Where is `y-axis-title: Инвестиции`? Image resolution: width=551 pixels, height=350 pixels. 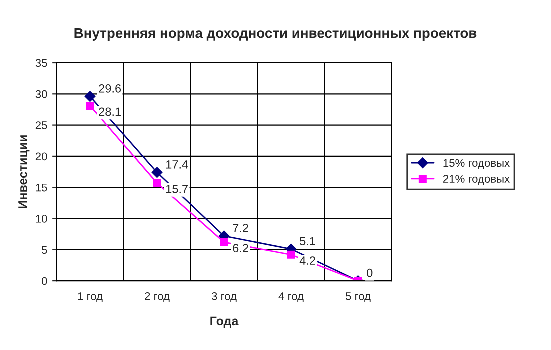 y-axis-title: Инвестиции is located at coordinates (24, 172).